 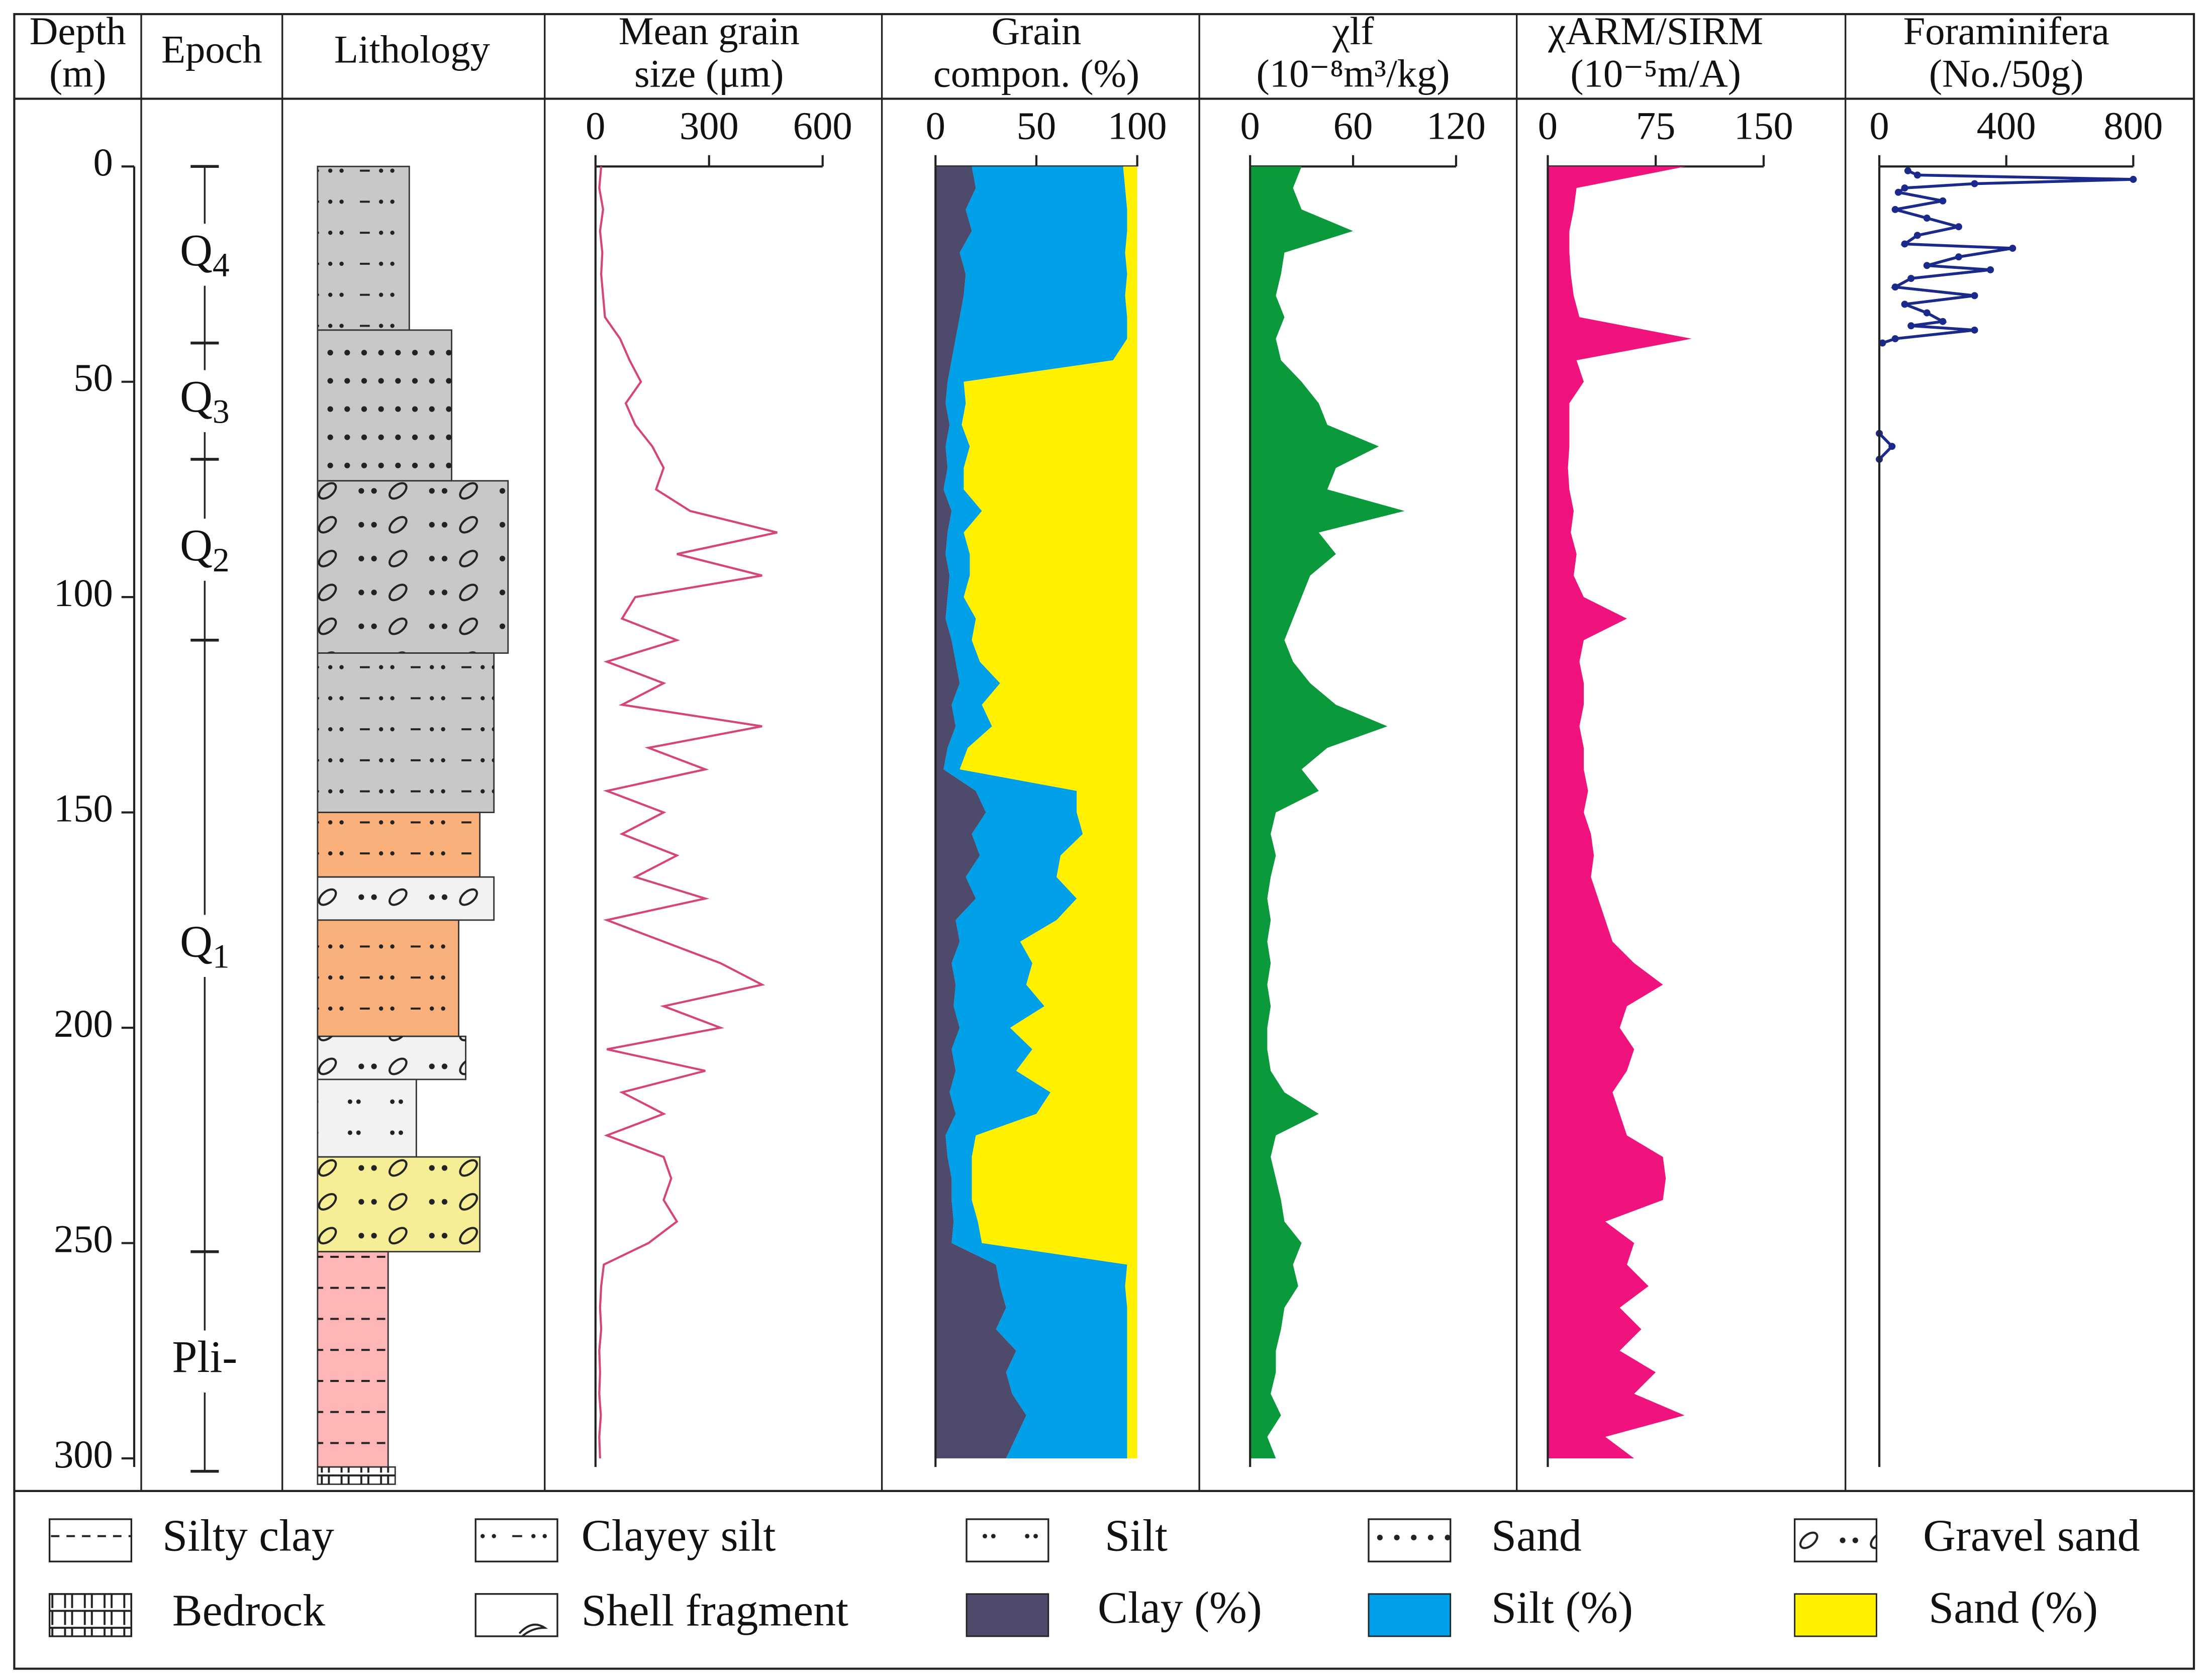 What do you see at coordinates (84, 1239) in the screenshot?
I see `y-tick-label: 250` at bounding box center [84, 1239].